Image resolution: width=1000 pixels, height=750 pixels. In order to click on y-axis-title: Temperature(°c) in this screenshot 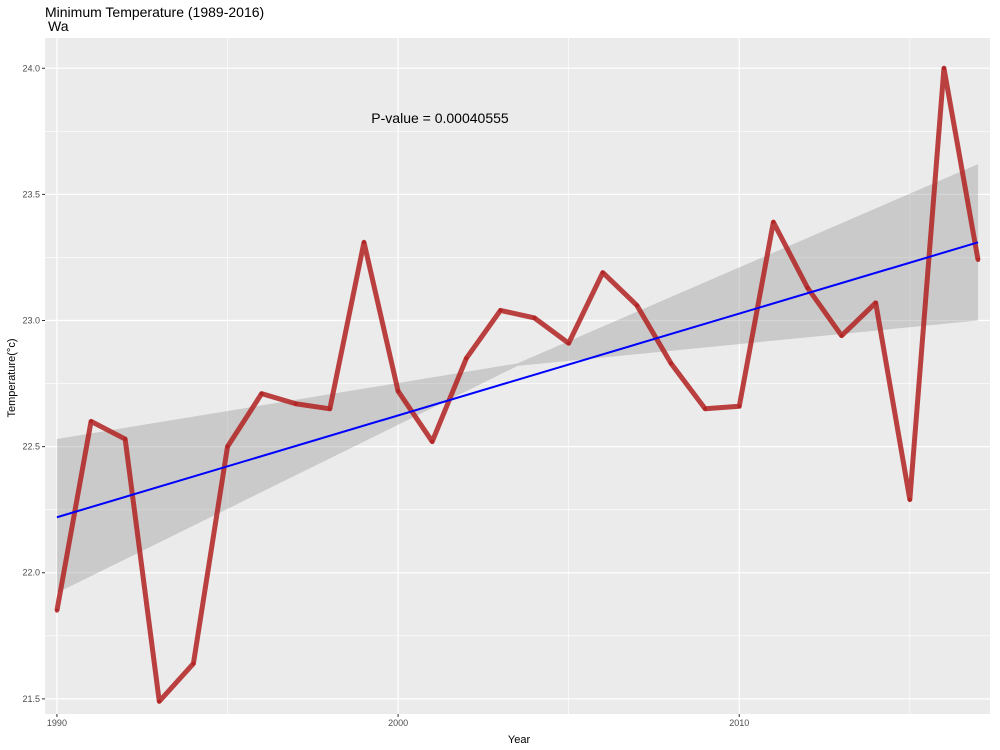, I will do `click(12, 378)`.